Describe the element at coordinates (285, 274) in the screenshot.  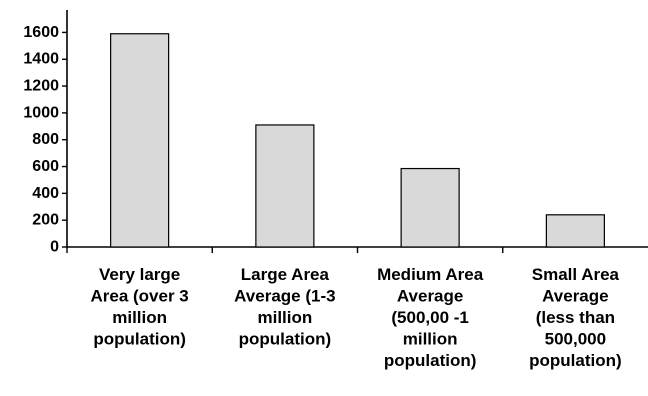
I see `x-tick-label-line: Large Area` at that location.